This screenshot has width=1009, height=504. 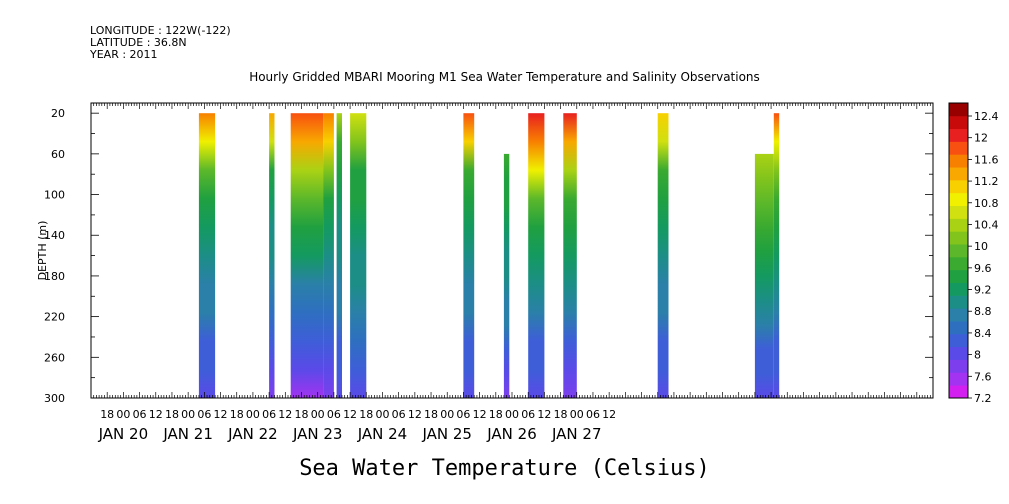 I want to click on colorbar-label: 8.8, so click(x=983, y=311).